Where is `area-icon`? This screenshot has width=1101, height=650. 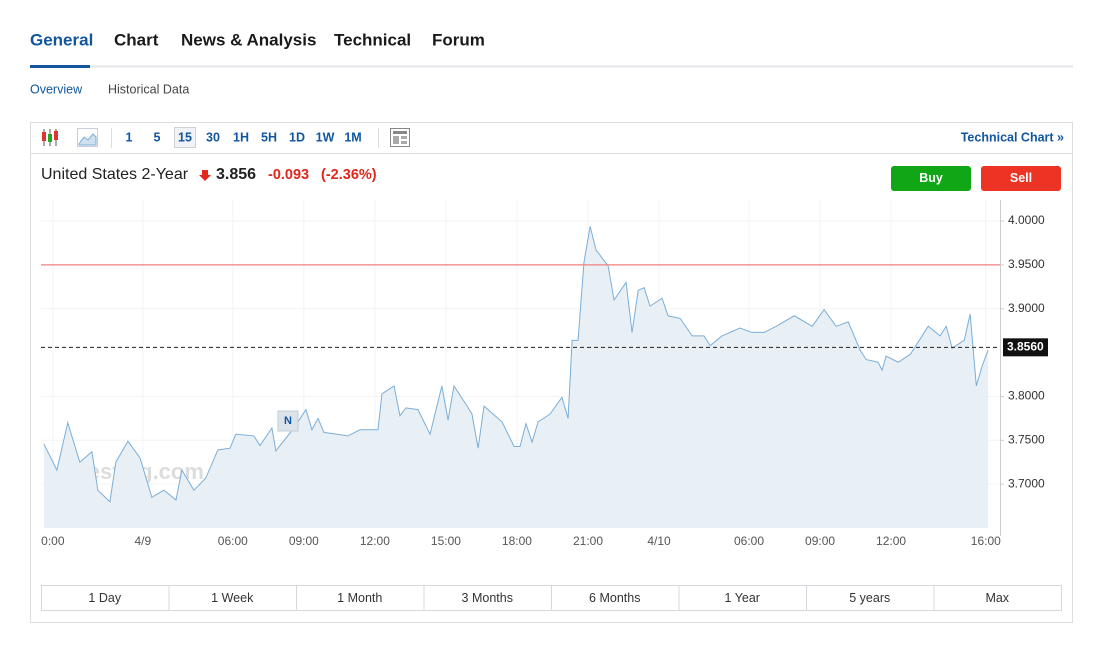
area-icon is located at coordinates (87, 137).